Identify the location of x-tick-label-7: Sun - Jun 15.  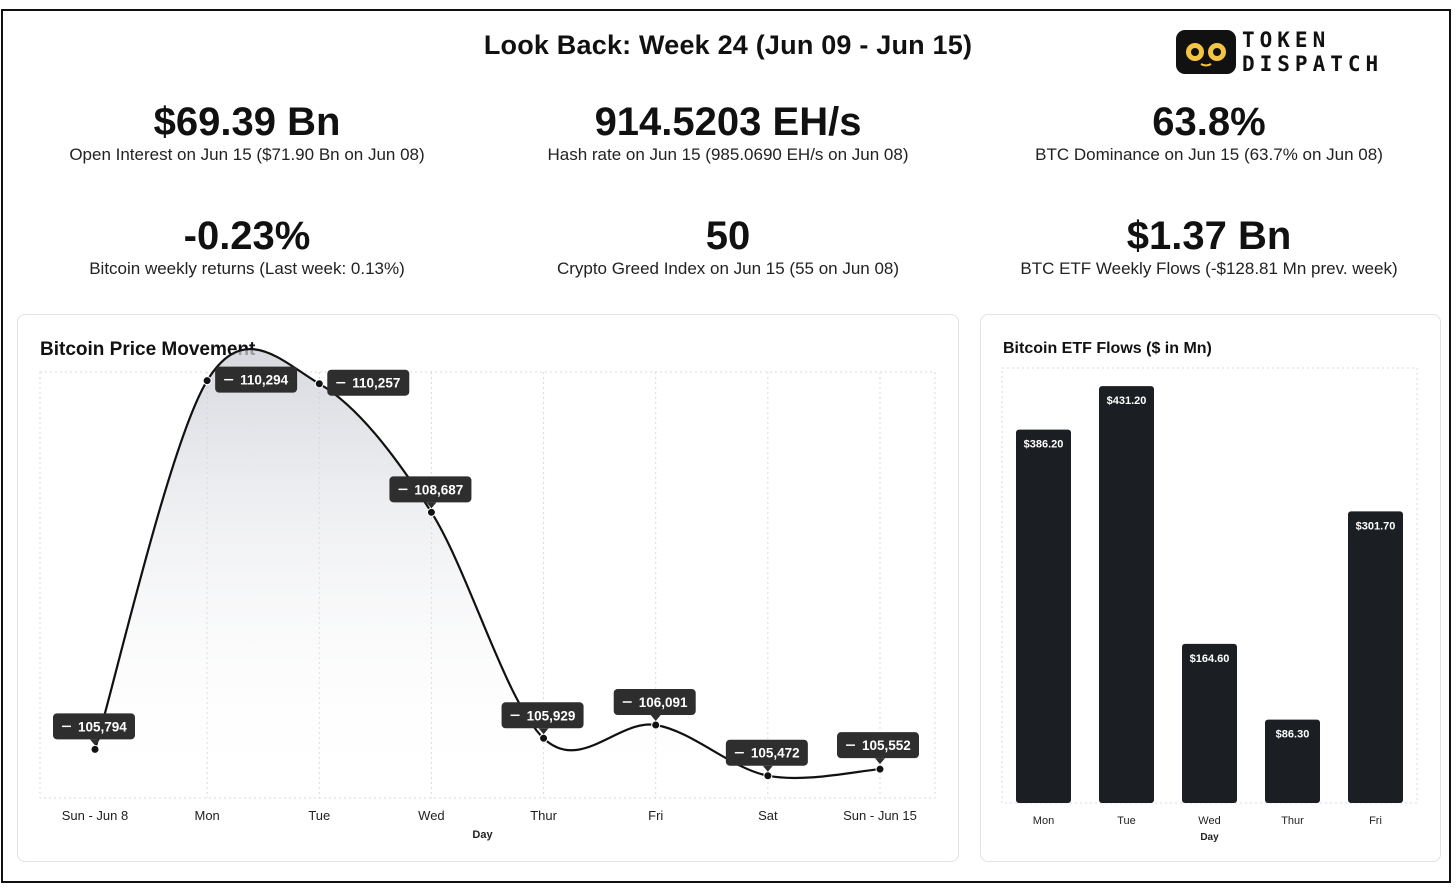
(880, 815).